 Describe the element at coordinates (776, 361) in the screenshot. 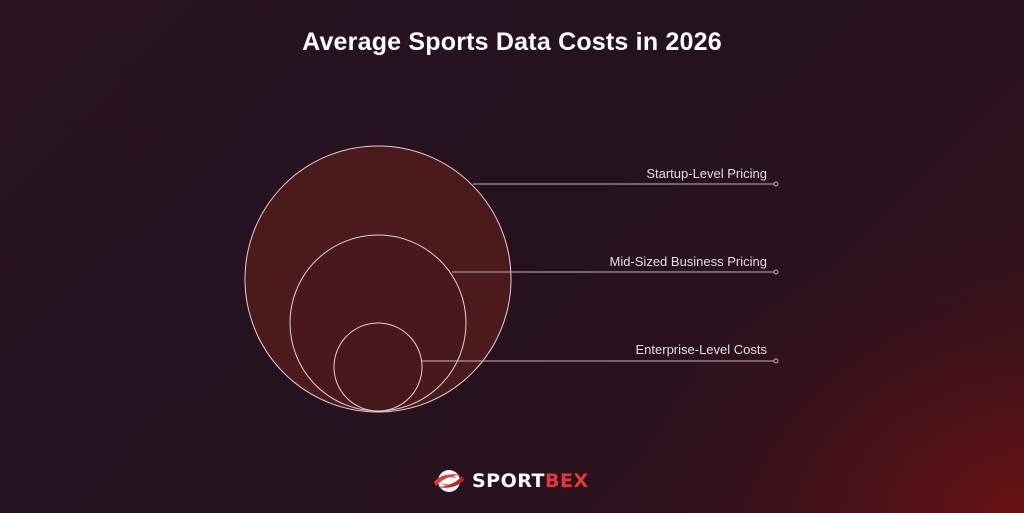

I see `enterprise-leader-dot` at that location.